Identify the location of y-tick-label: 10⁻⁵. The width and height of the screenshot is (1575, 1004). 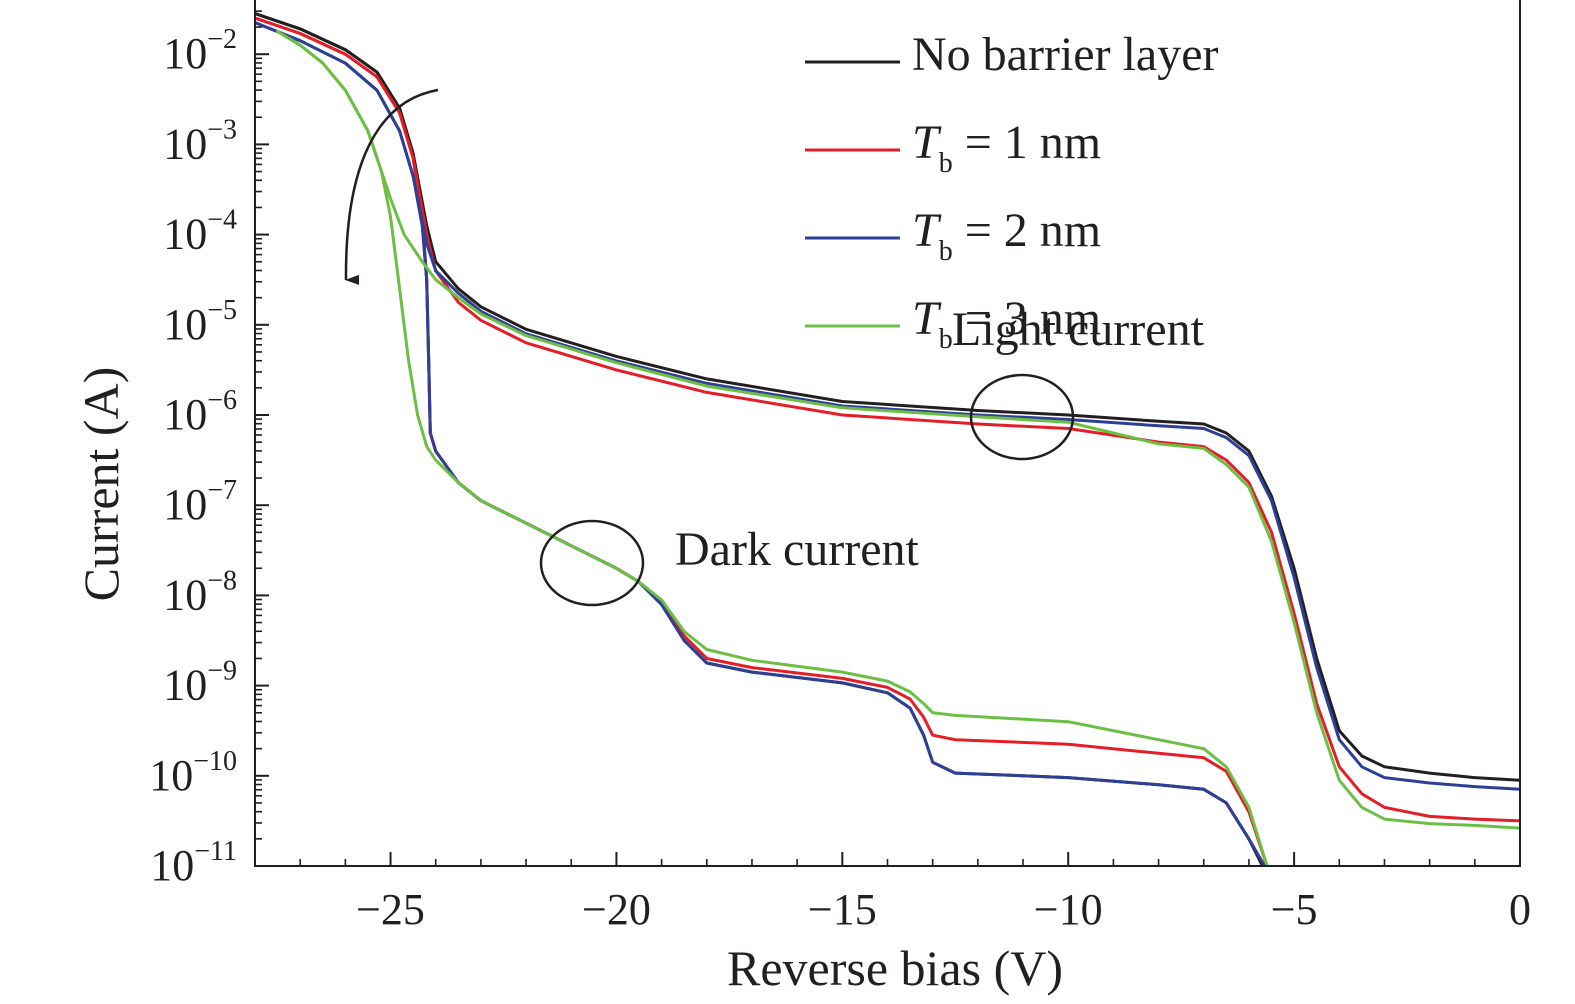
(200, 322).